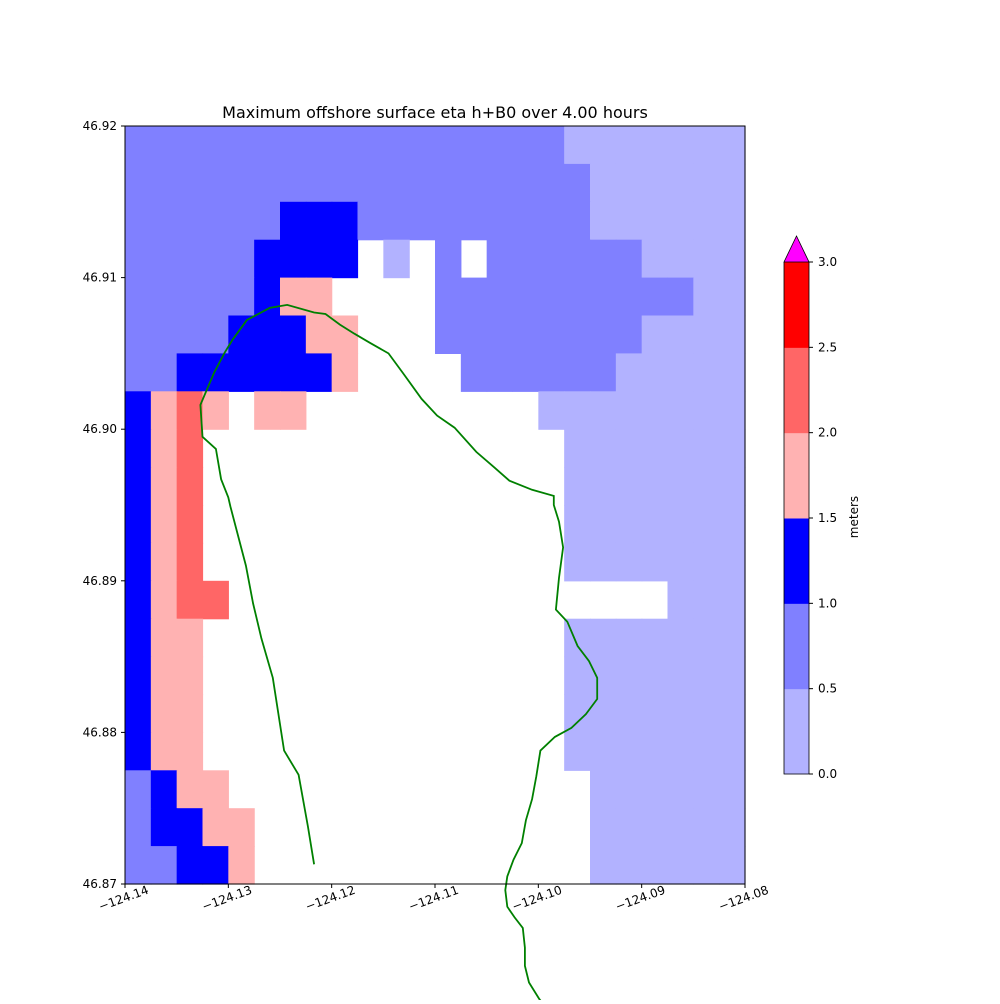  Describe the element at coordinates (827, 433) in the screenshot. I see `colorbar-tick-label: 2.0` at that location.